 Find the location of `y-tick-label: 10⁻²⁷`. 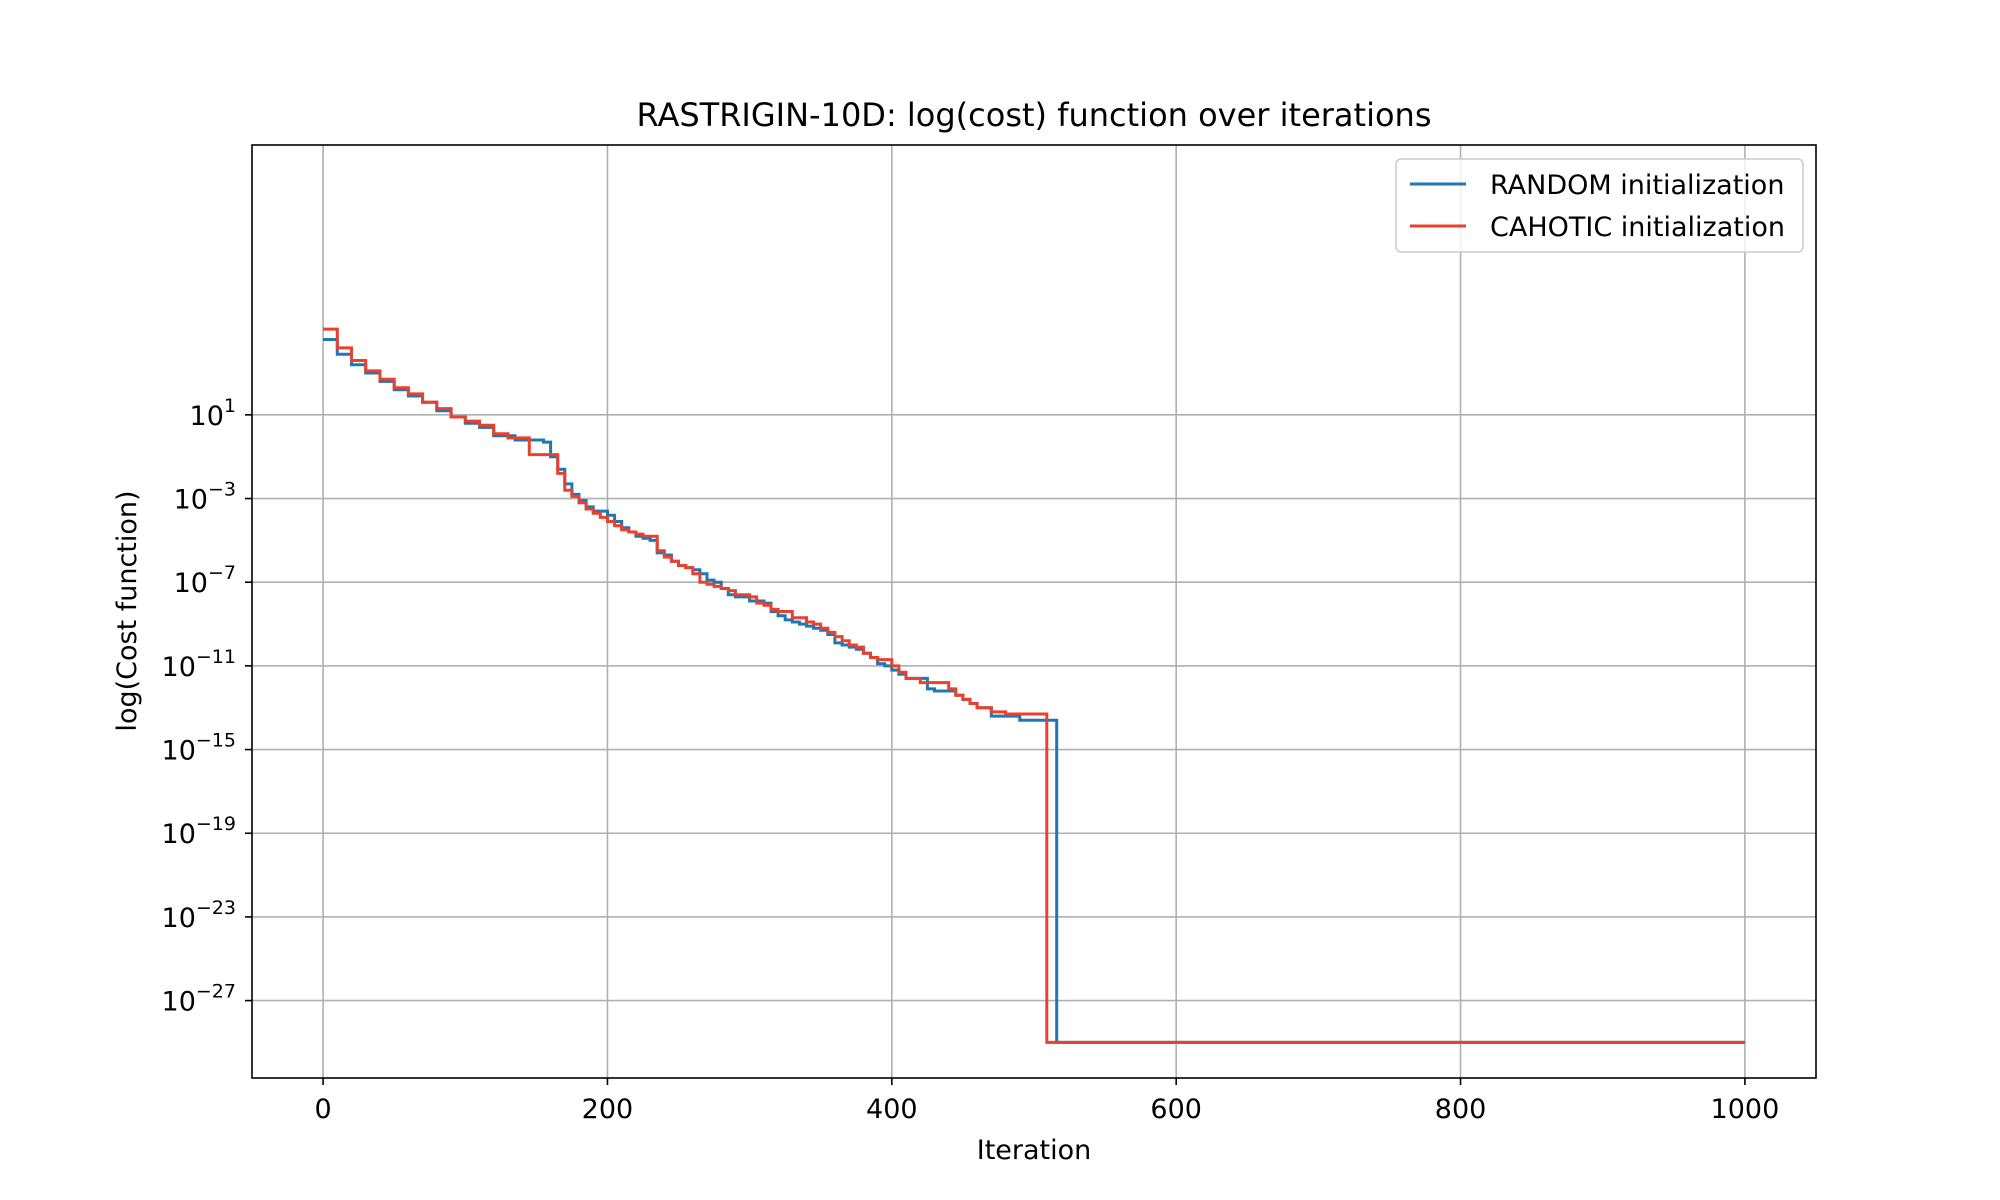

y-tick-label: 10⁻²⁷ is located at coordinates (199, 999).